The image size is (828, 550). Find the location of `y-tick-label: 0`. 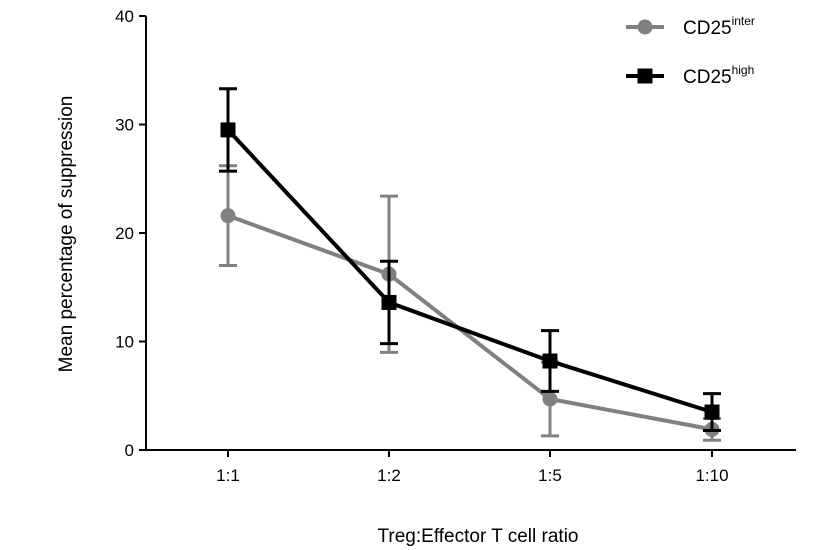

y-tick-label: 0 is located at coordinates (129, 450).